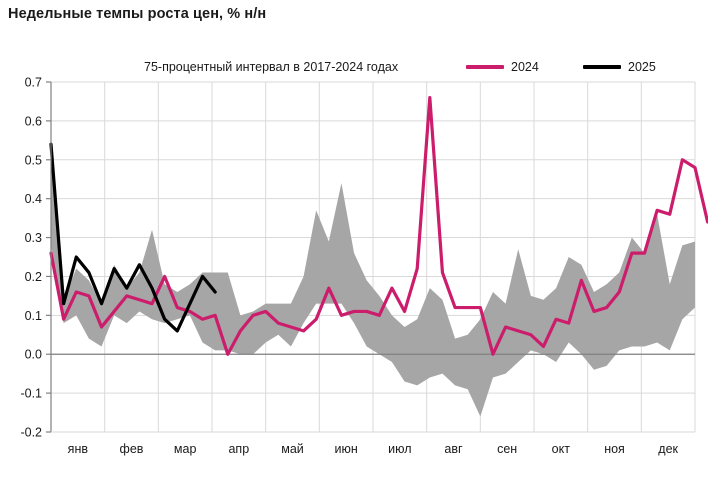 The image size is (708, 477). What do you see at coordinates (614, 449) in the screenshot?
I see `x-tick-label: ноя` at bounding box center [614, 449].